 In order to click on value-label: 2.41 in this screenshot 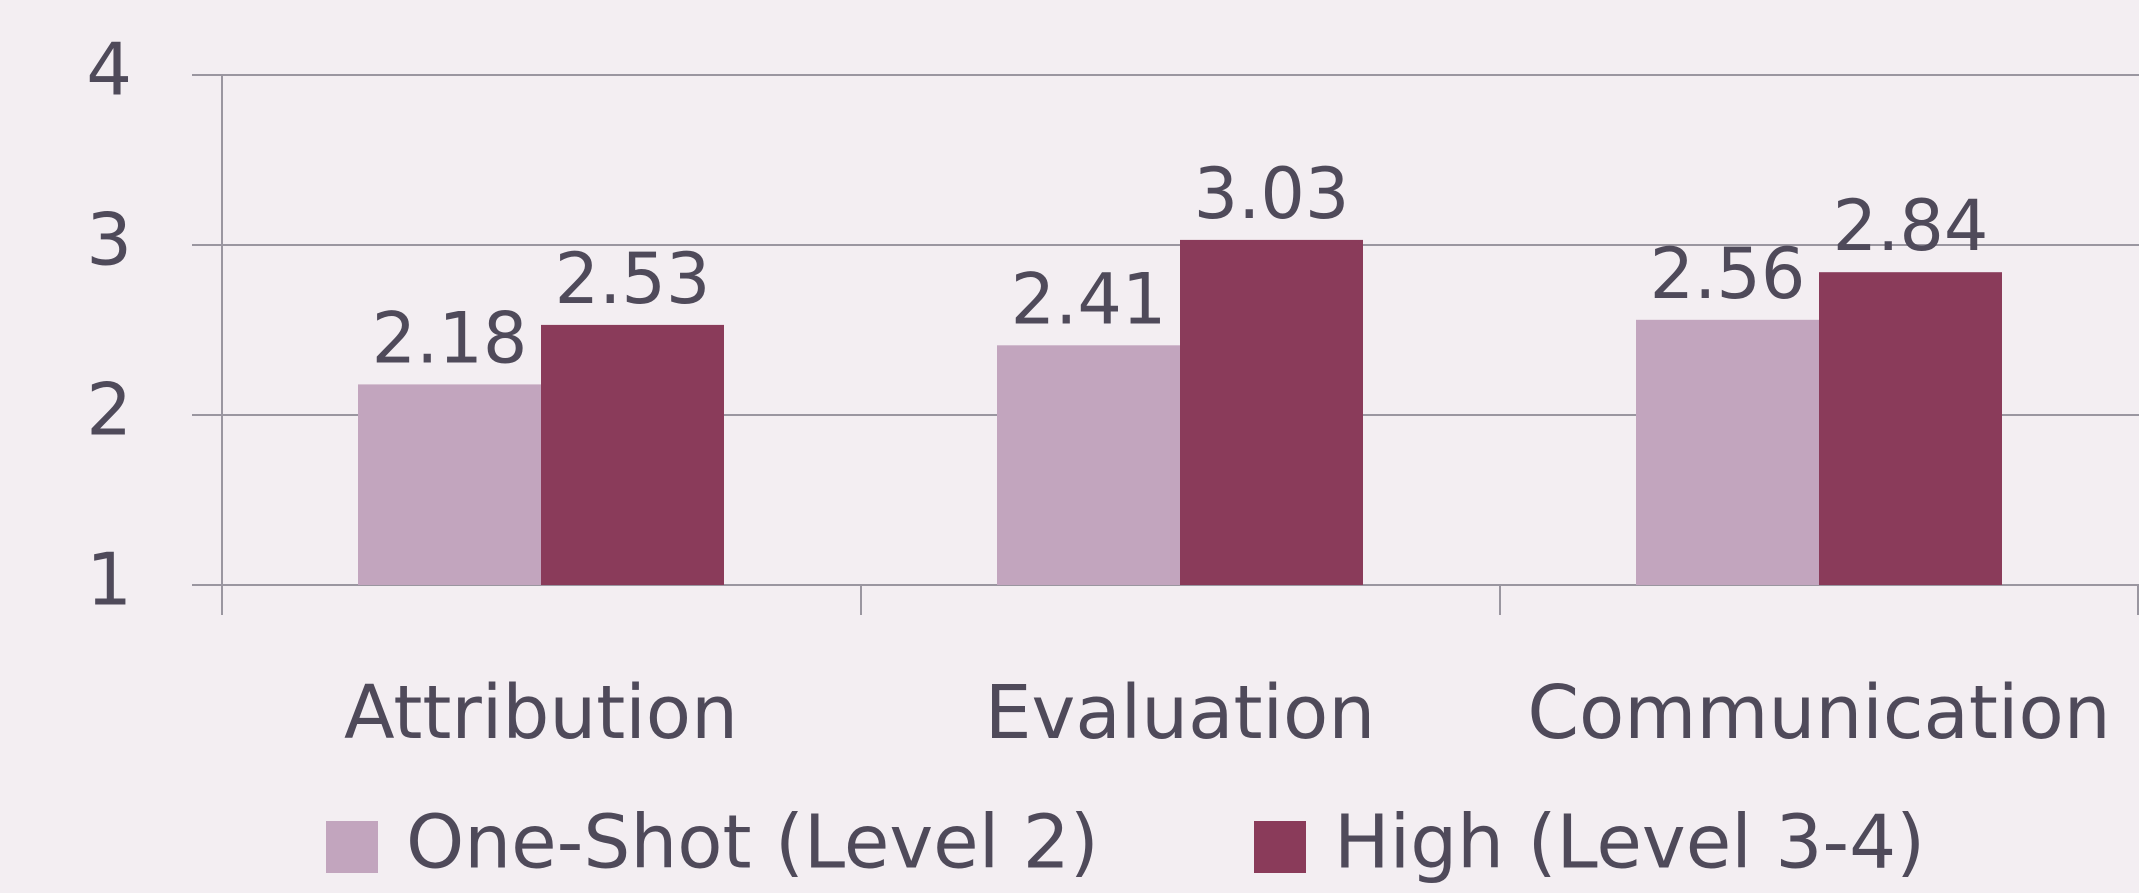, I will do `click(1089, 299)`.